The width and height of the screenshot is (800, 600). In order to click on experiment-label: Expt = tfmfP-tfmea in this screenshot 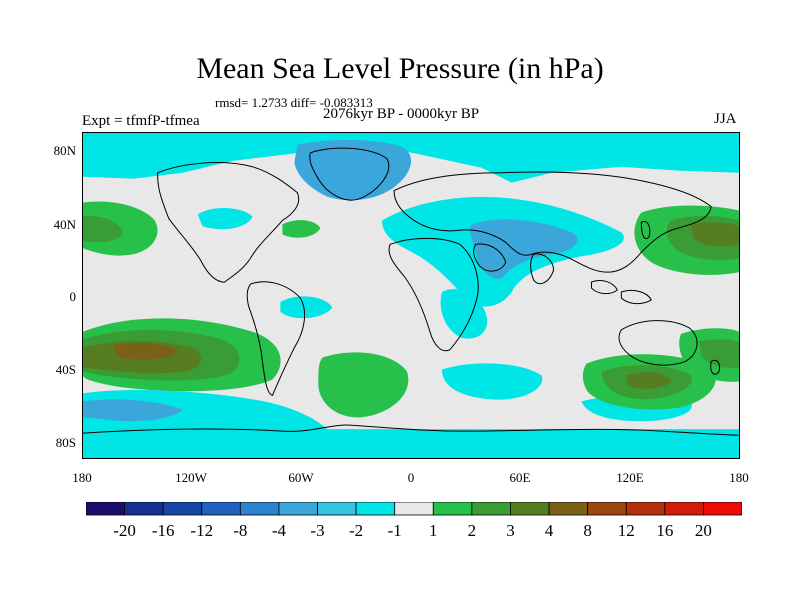, I will do `click(141, 121)`.